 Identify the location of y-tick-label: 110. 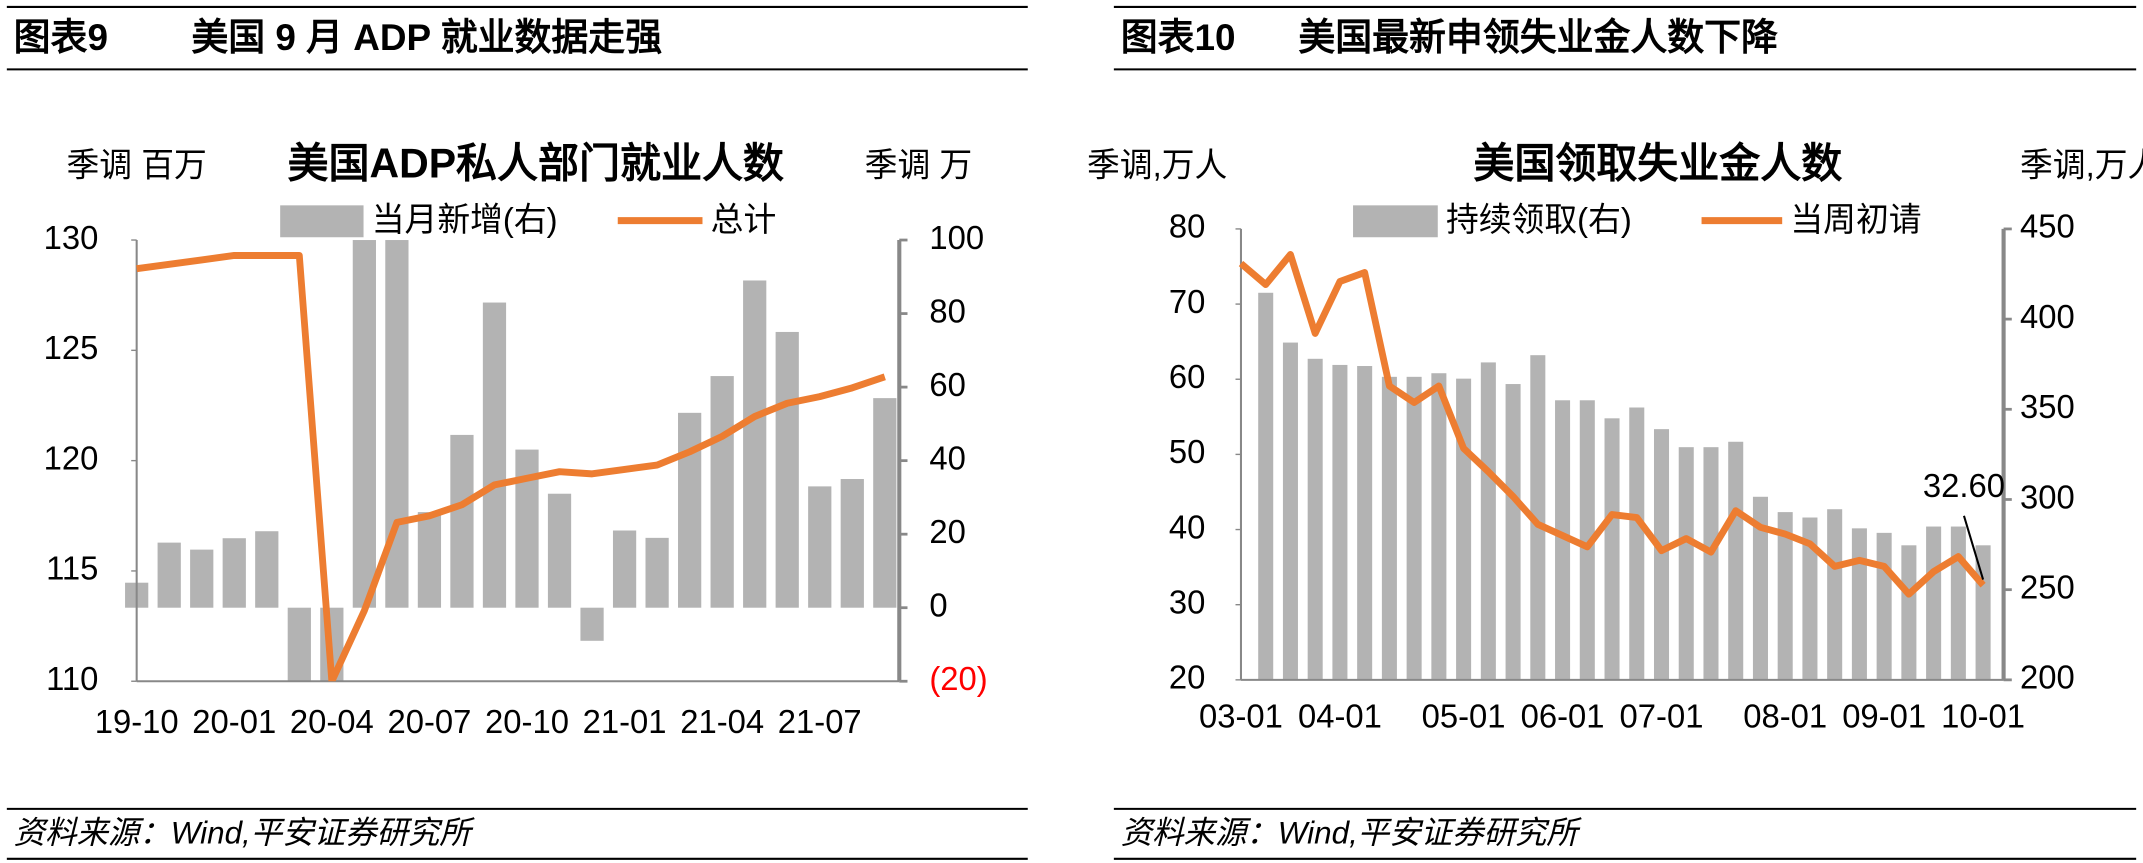
(72, 679).